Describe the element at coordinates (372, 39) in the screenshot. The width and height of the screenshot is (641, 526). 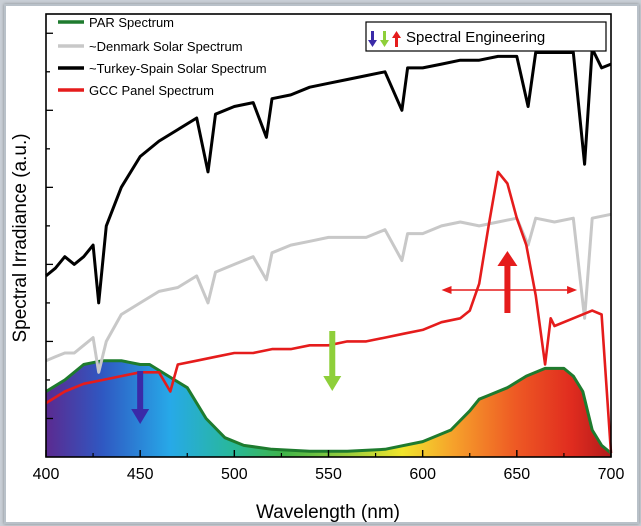
I see `blue-down-arrow-icon` at that location.